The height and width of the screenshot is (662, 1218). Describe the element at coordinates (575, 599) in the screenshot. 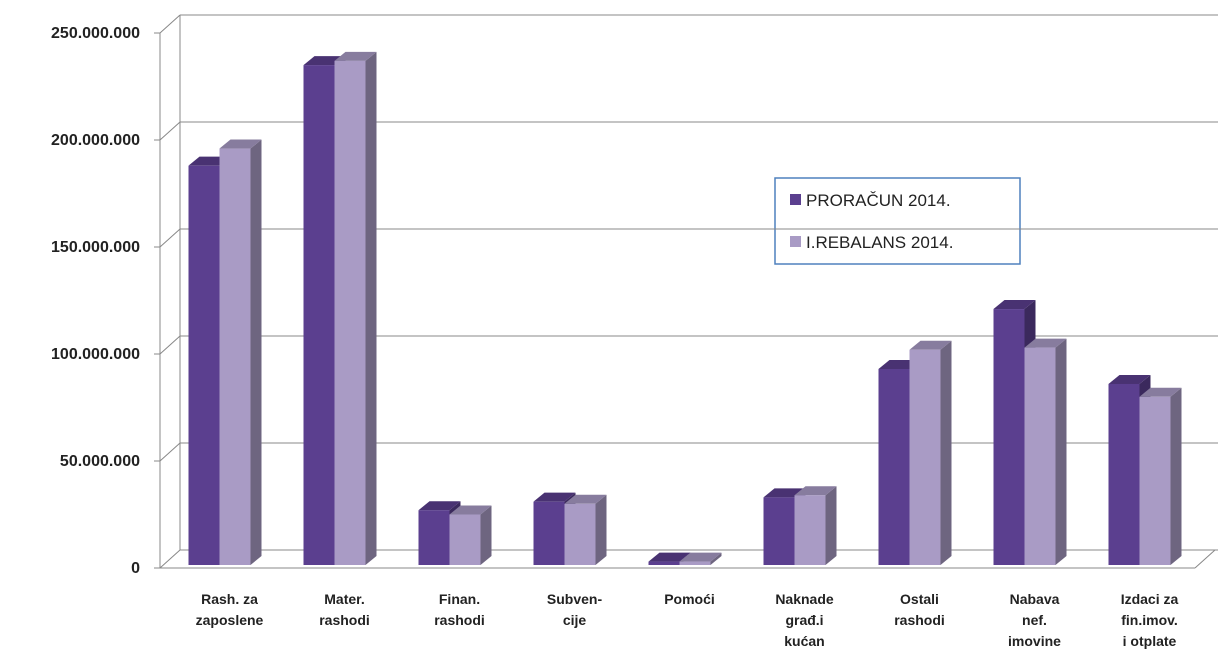

I see `x-tick-label: Subven-` at that location.